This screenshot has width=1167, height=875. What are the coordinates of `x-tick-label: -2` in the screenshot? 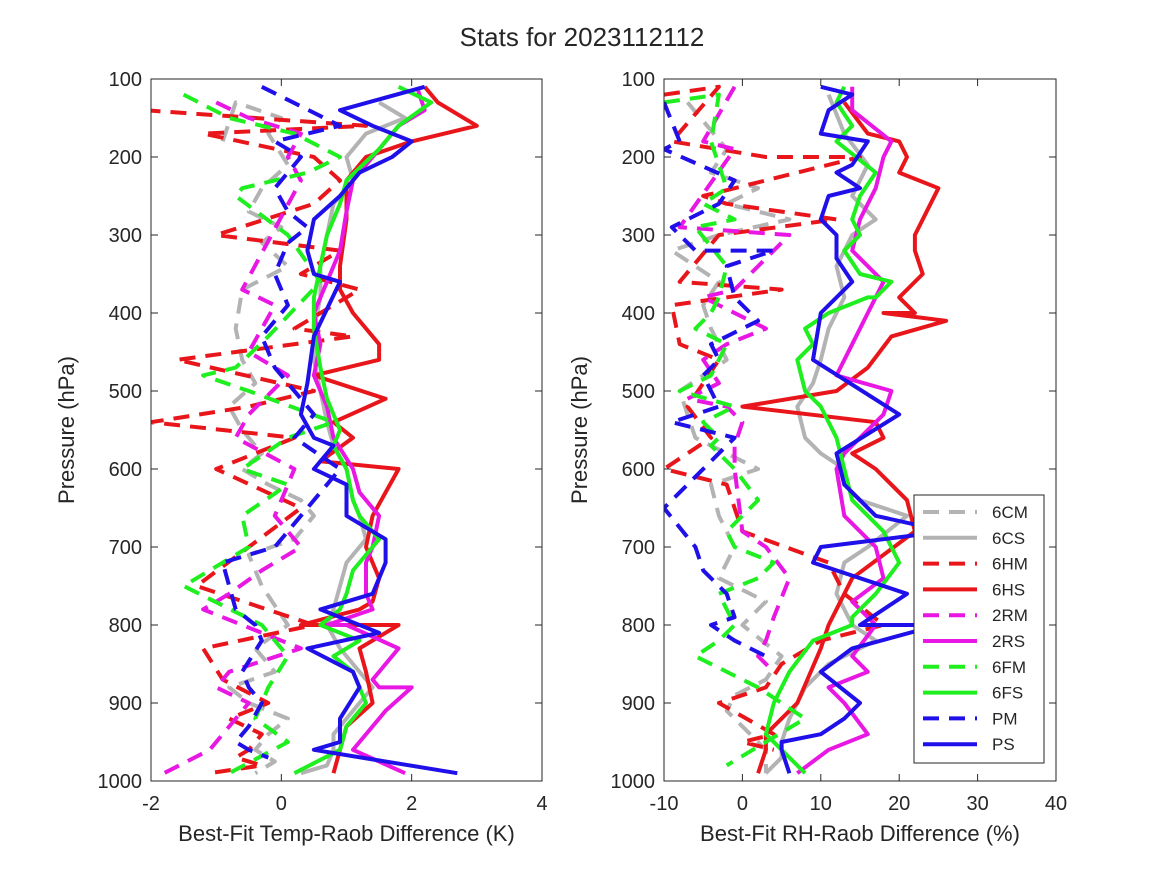 It's located at (151, 804).